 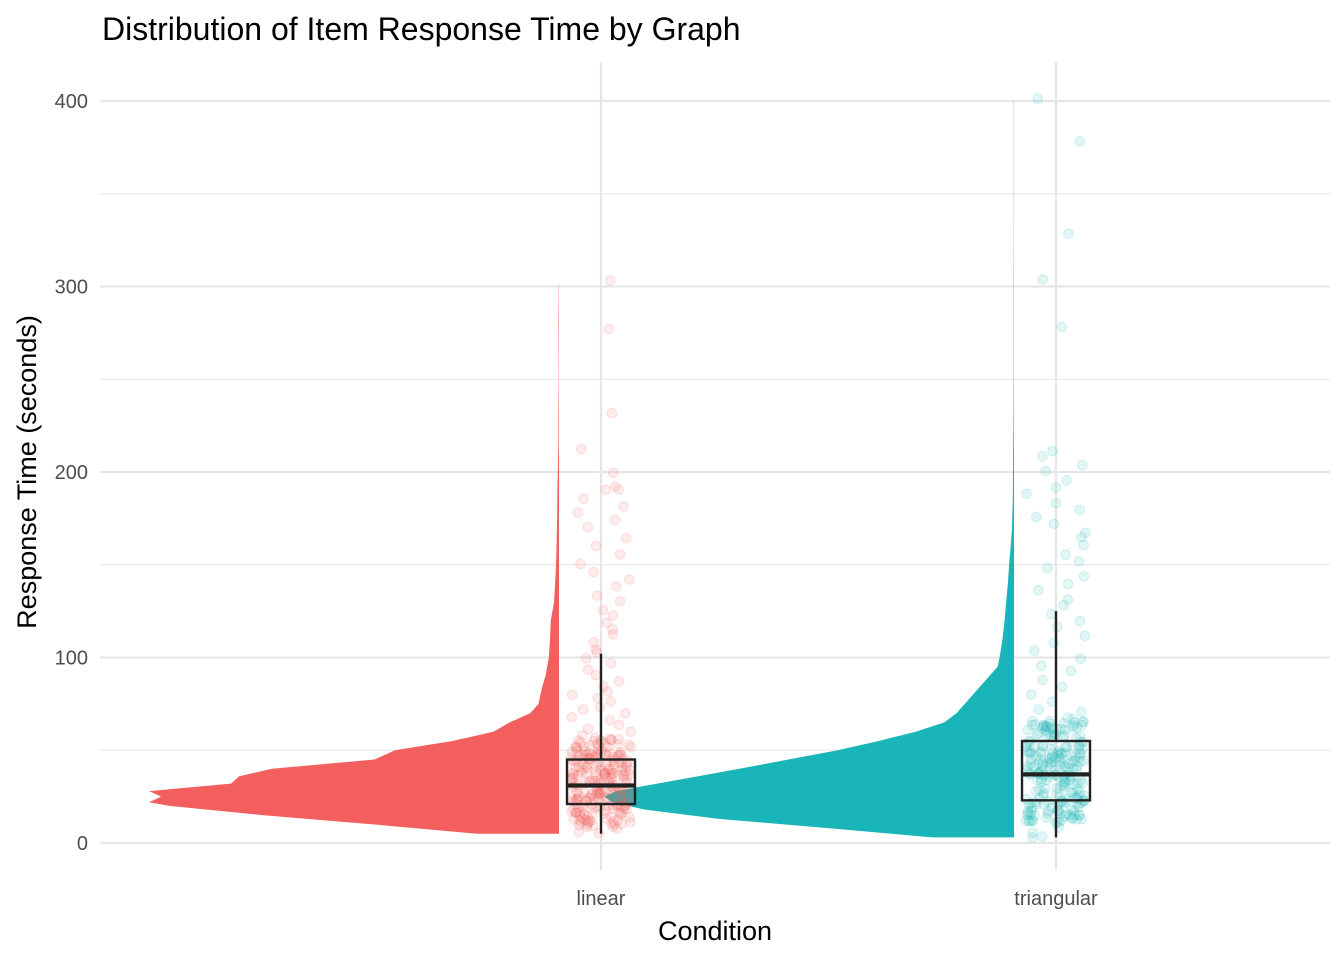 What do you see at coordinates (82, 844) in the screenshot?
I see `y-tick-label: 0` at bounding box center [82, 844].